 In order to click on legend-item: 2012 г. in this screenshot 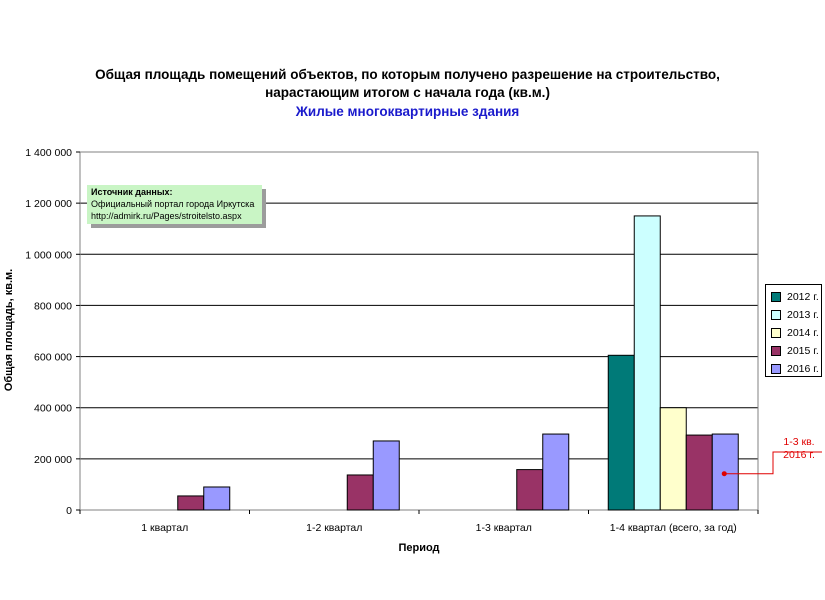, I will do `click(793, 297)`.